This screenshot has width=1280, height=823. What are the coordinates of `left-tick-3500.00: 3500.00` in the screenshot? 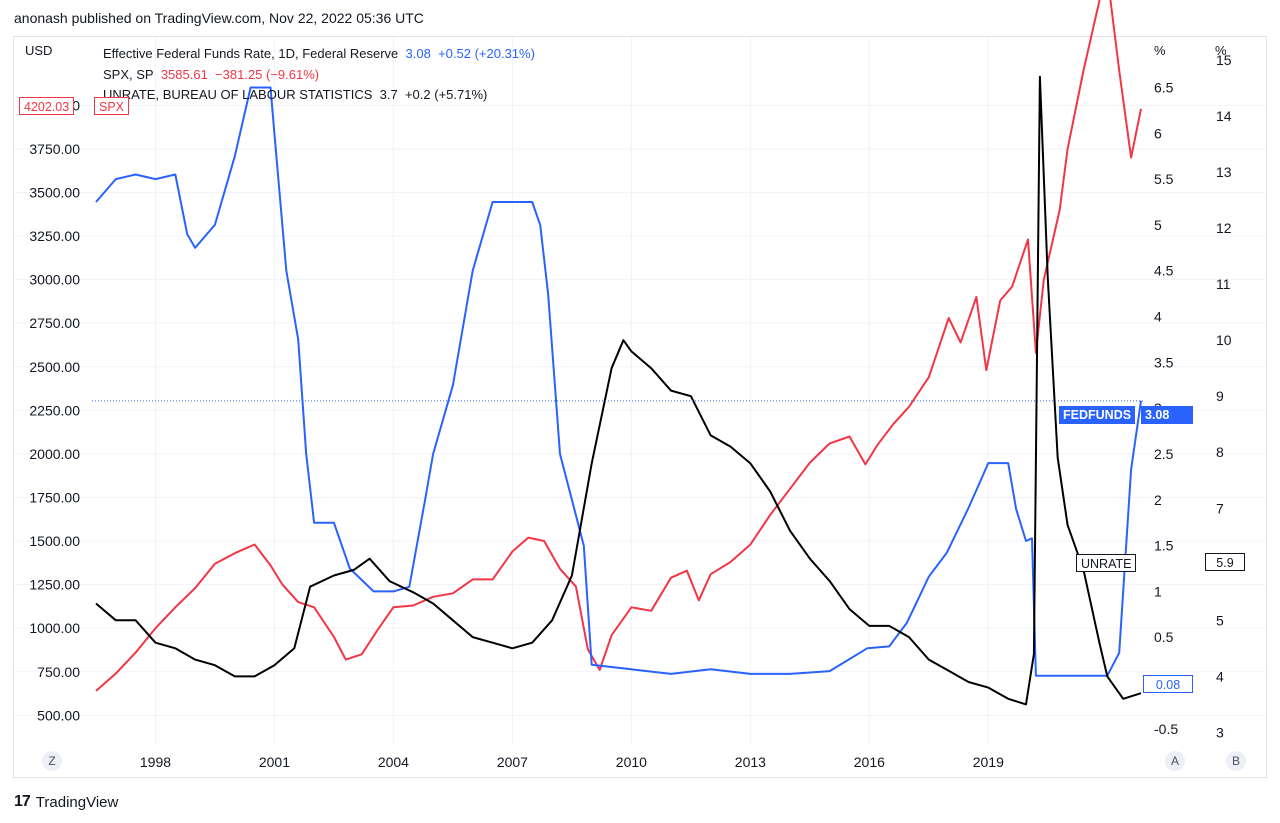 It's located at (54, 192).